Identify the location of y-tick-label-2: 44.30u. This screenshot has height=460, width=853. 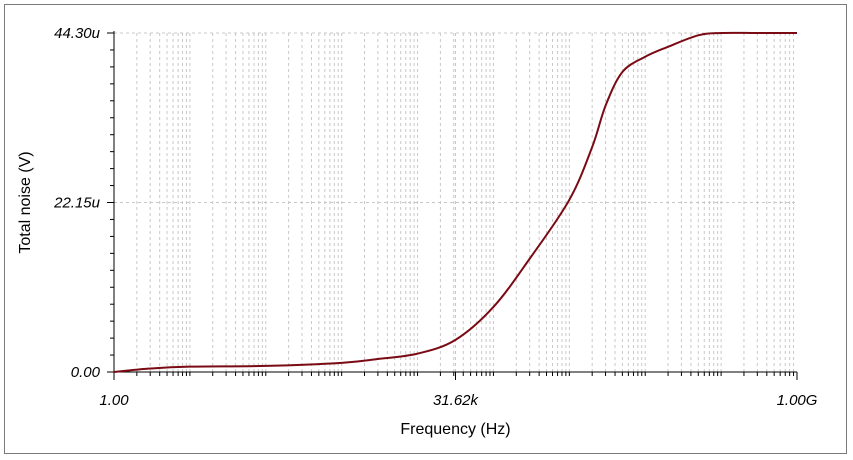
(77, 33).